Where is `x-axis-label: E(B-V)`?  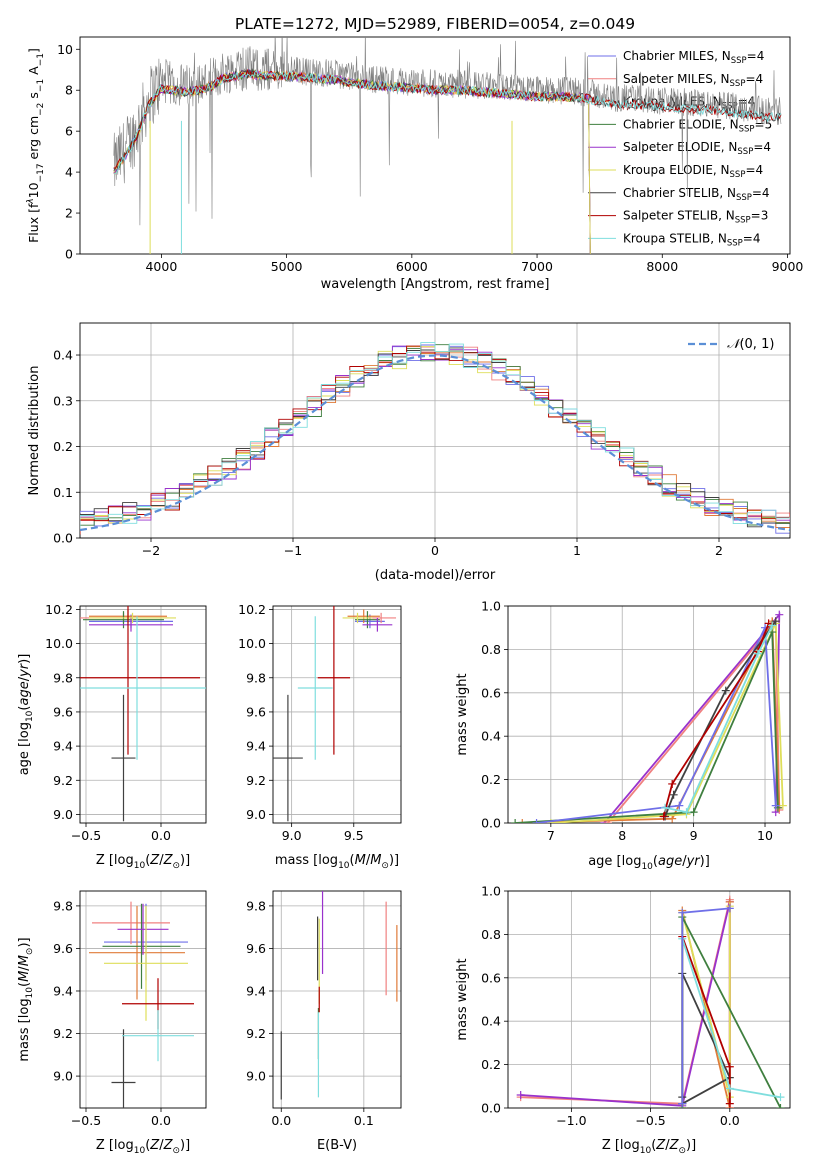
x-axis-label: E(B-V) is located at coordinates (337, 1145).